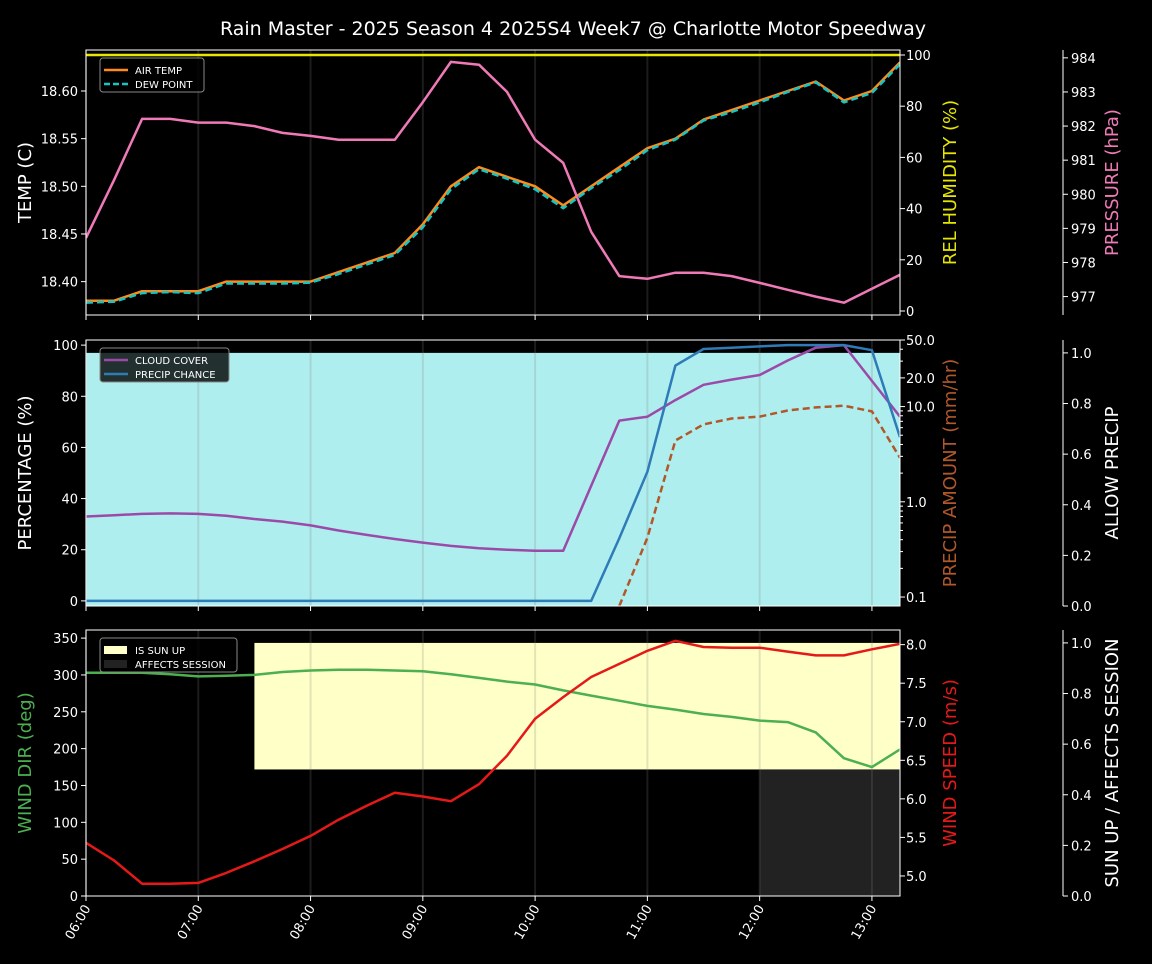 The height and width of the screenshot is (964, 1152). I want to click on is-sun-up-band, so click(577, 706).